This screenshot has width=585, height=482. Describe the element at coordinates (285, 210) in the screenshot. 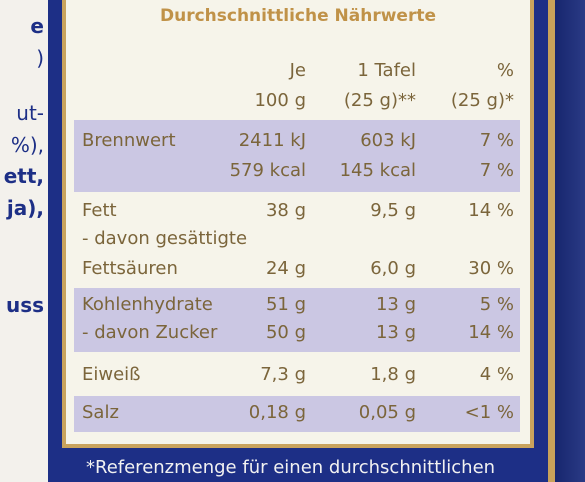

I see `row-per100: 38 g` at that location.